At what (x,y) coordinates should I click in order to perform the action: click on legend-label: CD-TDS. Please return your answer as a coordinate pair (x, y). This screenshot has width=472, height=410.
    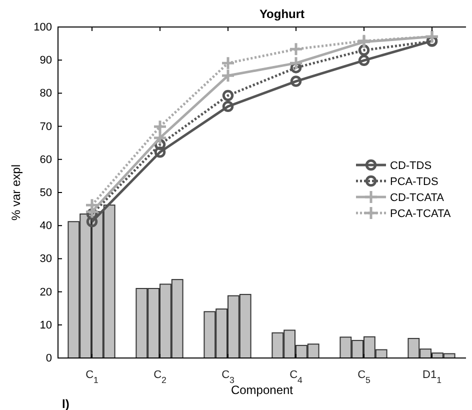
    Looking at the image, I should click on (411, 166).